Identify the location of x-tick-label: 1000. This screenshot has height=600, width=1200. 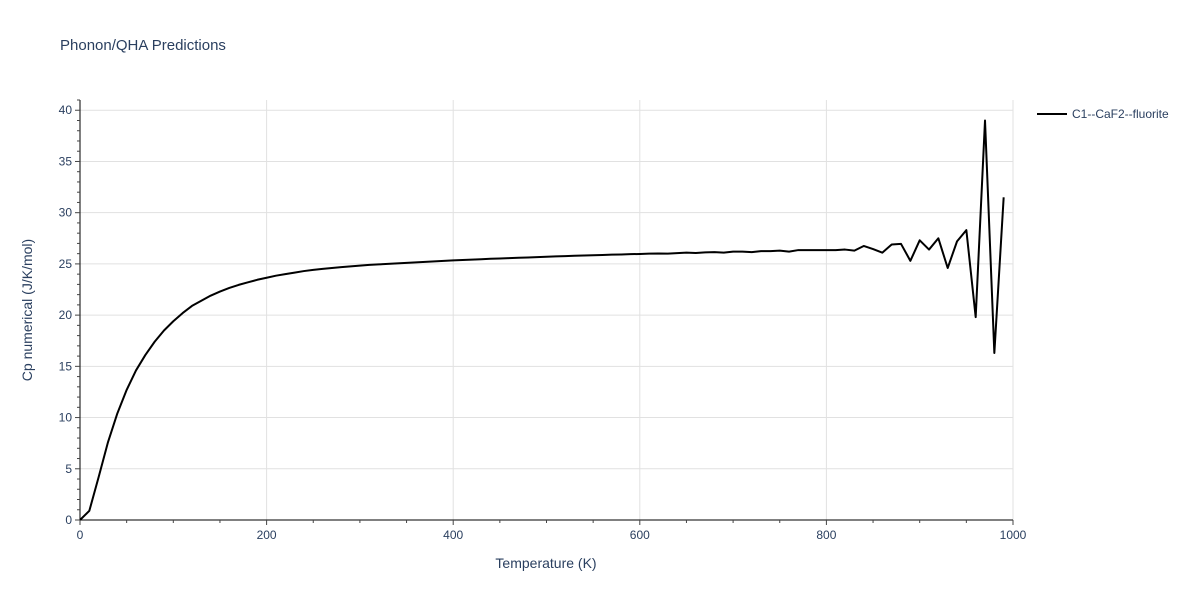
(1013, 535).